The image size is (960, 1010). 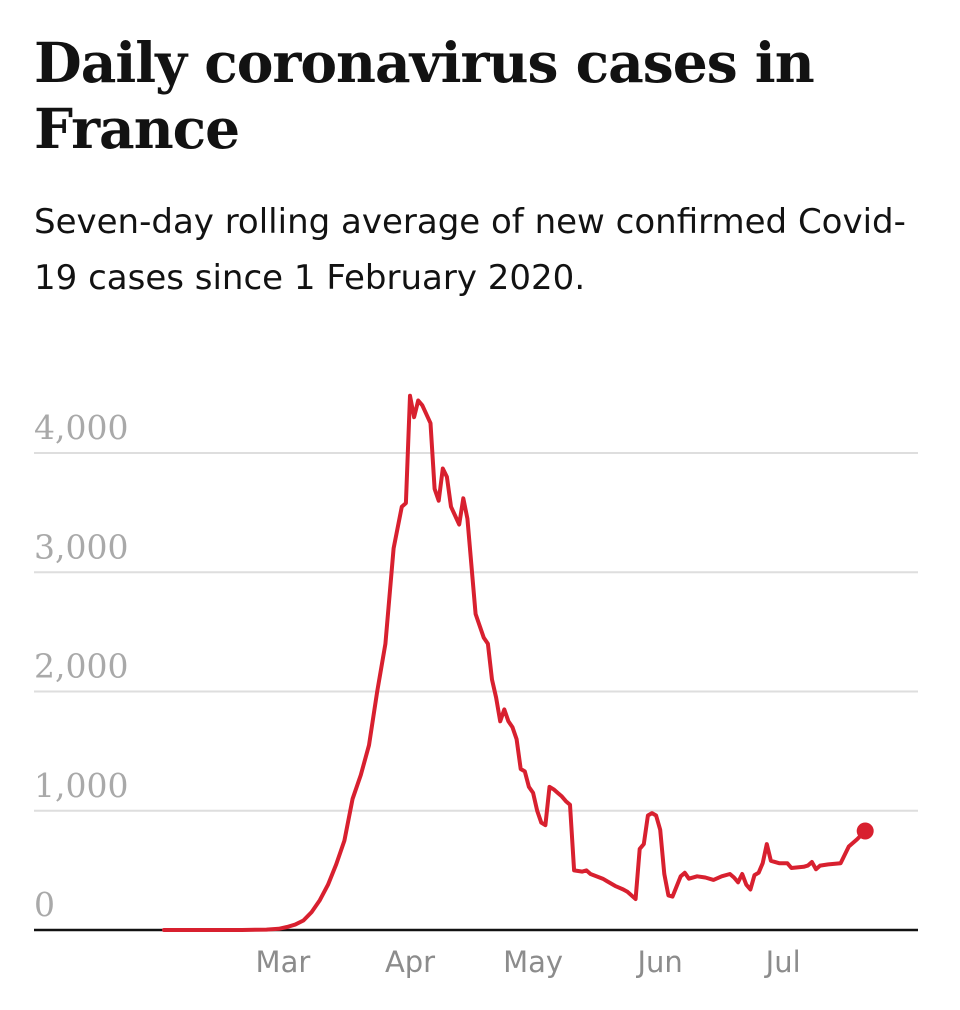 What do you see at coordinates (533, 962) in the screenshot?
I see `x-tick-label: May` at bounding box center [533, 962].